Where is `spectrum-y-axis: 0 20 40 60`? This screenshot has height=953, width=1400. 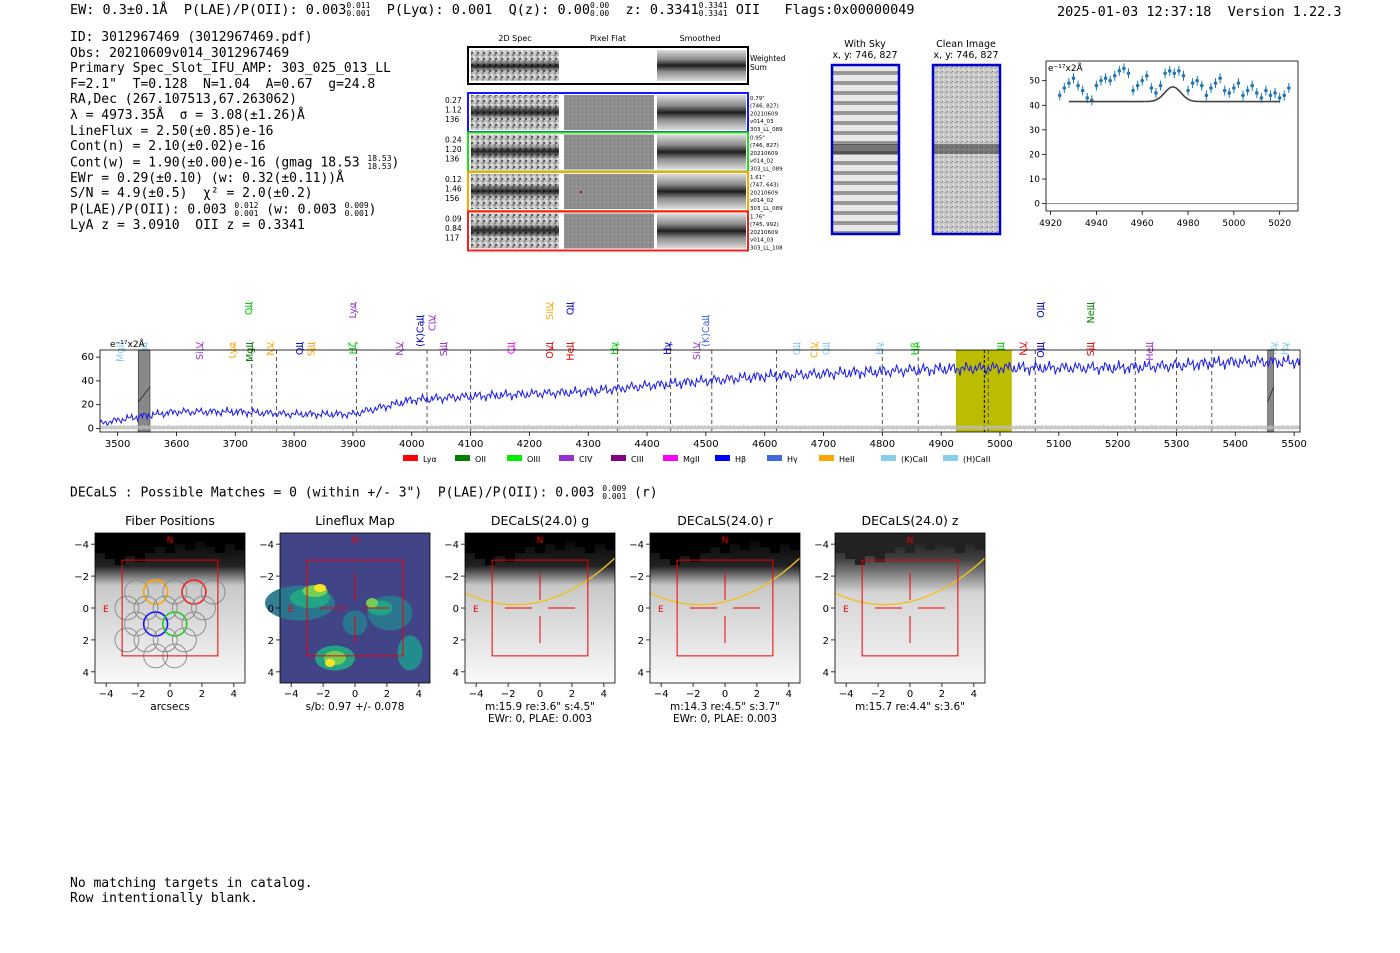
spectrum-y-axis: 0 20 40 60 is located at coordinates (90, 393).